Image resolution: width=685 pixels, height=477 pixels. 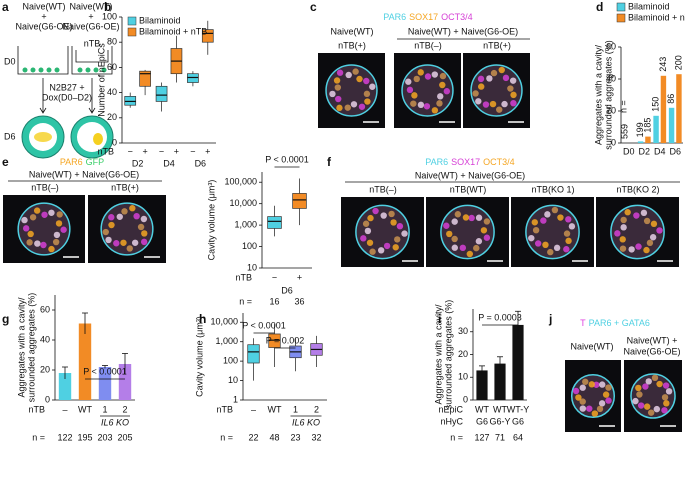 What do you see at coordinates (253, 437) in the screenshot?
I see `n-label: 22` at bounding box center [253, 437].